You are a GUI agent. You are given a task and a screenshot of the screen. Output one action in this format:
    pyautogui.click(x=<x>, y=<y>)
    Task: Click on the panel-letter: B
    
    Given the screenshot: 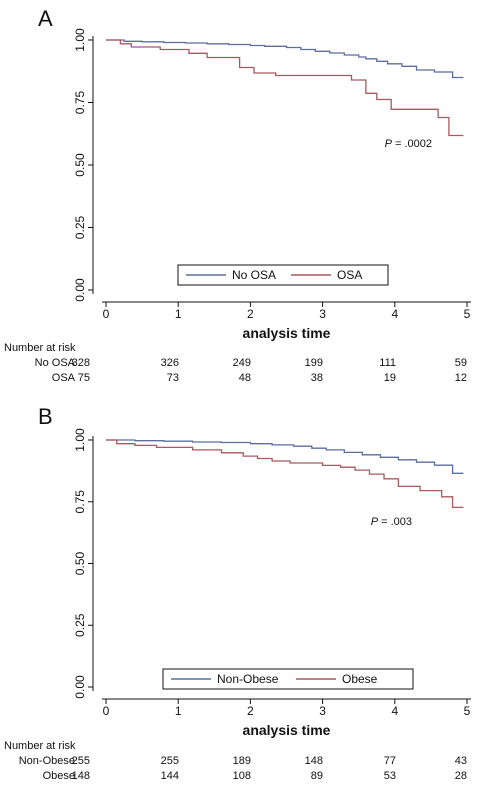 What is the action you would take?
    pyautogui.click(x=45, y=416)
    